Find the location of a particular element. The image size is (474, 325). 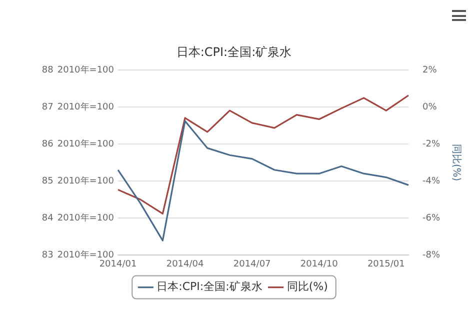

x-tick-label: 2014/01 is located at coordinates (118, 265).